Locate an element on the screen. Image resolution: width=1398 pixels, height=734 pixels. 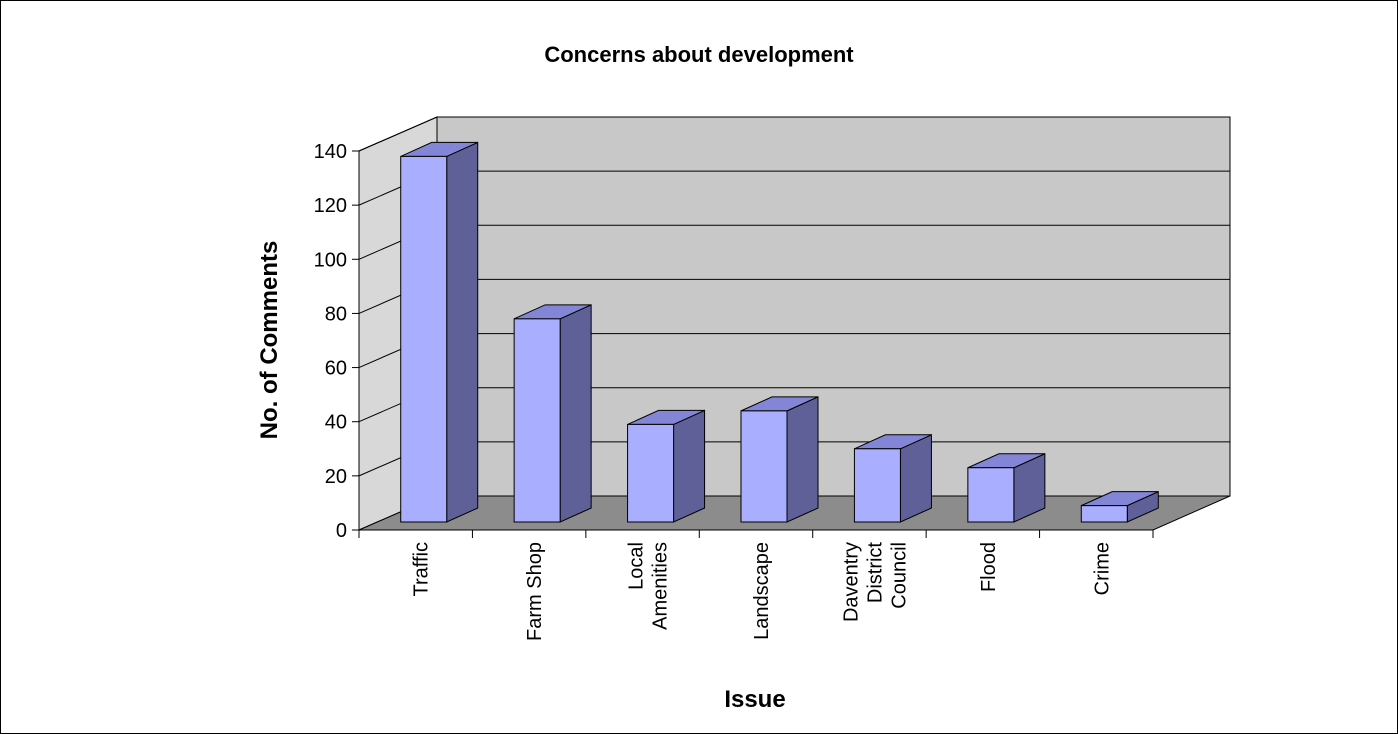
chart-title: Concerns about development is located at coordinates (699, 54).